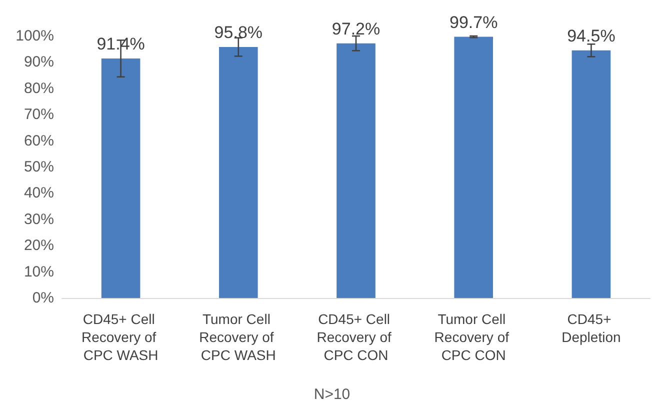 The width and height of the screenshot is (664, 410). Describe the element at coordinates (591, 328) in the screenshot. I see `x-tick-label: CD45+ Depletion` at that location.